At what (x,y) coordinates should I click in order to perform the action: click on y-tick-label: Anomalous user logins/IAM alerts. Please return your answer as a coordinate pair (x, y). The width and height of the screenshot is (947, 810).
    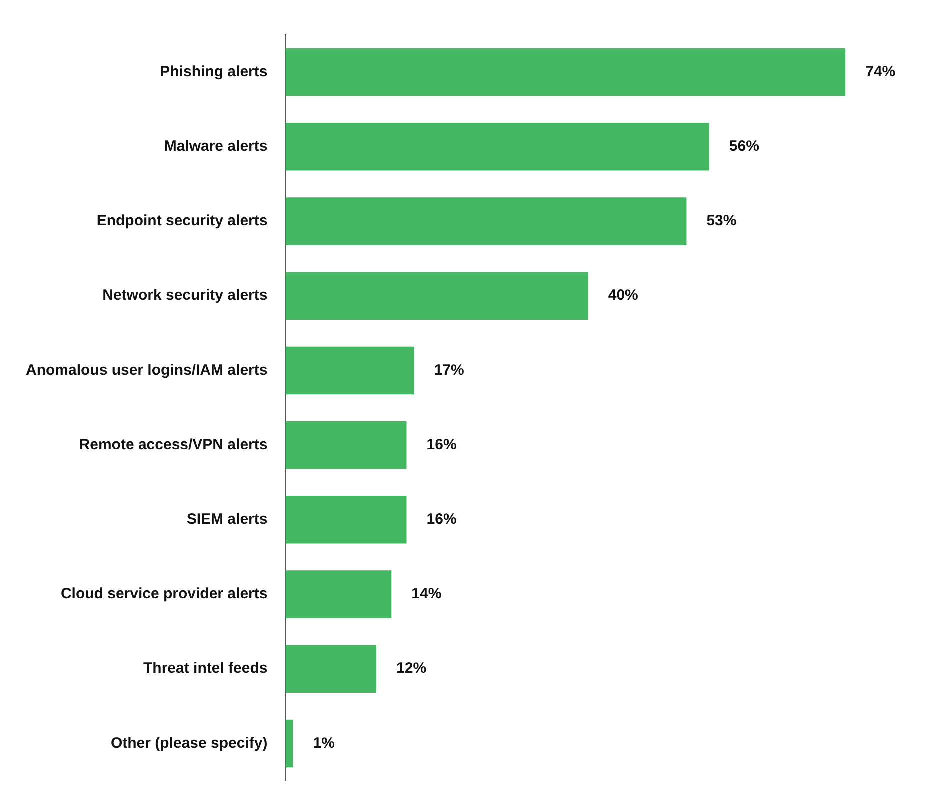
    Looking at the image, I should click on (147, 370).